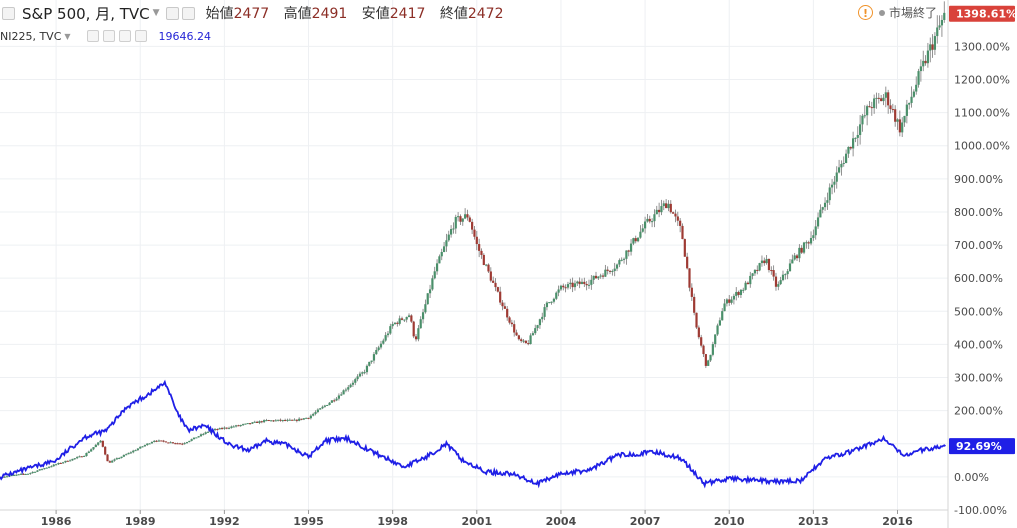 Image resolution: width=1017 pixels, height=528 pixels. Describe the element at coordinates (219, 14) in the screenshot. I see `open-label: 始値` at that location.